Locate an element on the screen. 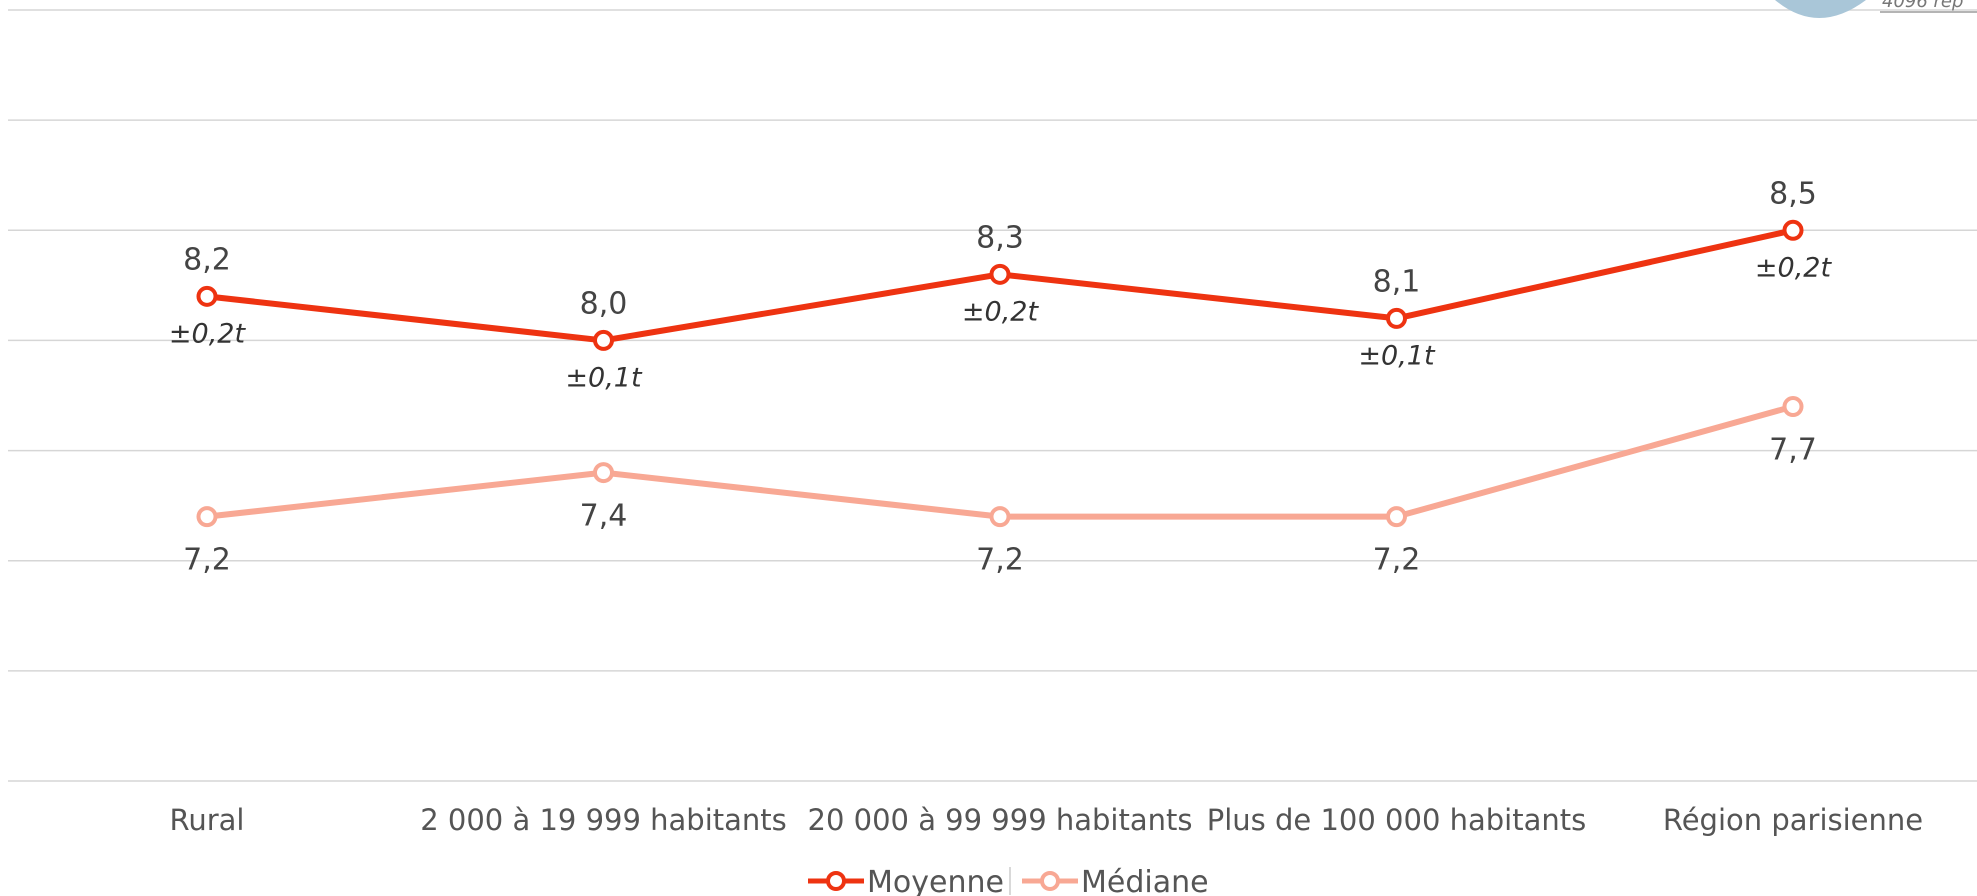 The width and height of the screenshot is (1977, 896). logo-mark is located at coordinates (1820, 9).